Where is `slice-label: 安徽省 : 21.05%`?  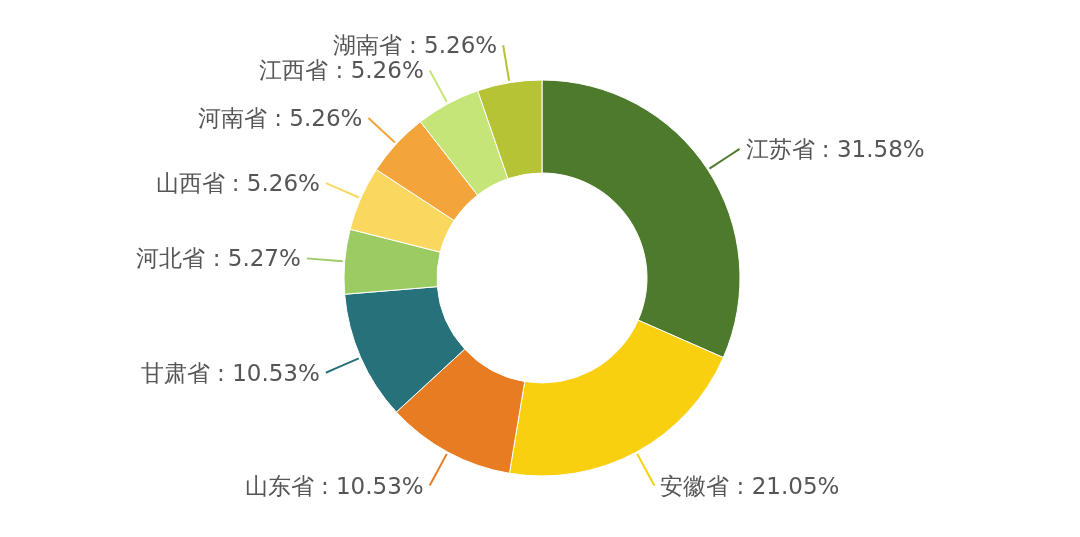 slice-label: 安徽省 : 21.05% is located at coordinates (750, 485).